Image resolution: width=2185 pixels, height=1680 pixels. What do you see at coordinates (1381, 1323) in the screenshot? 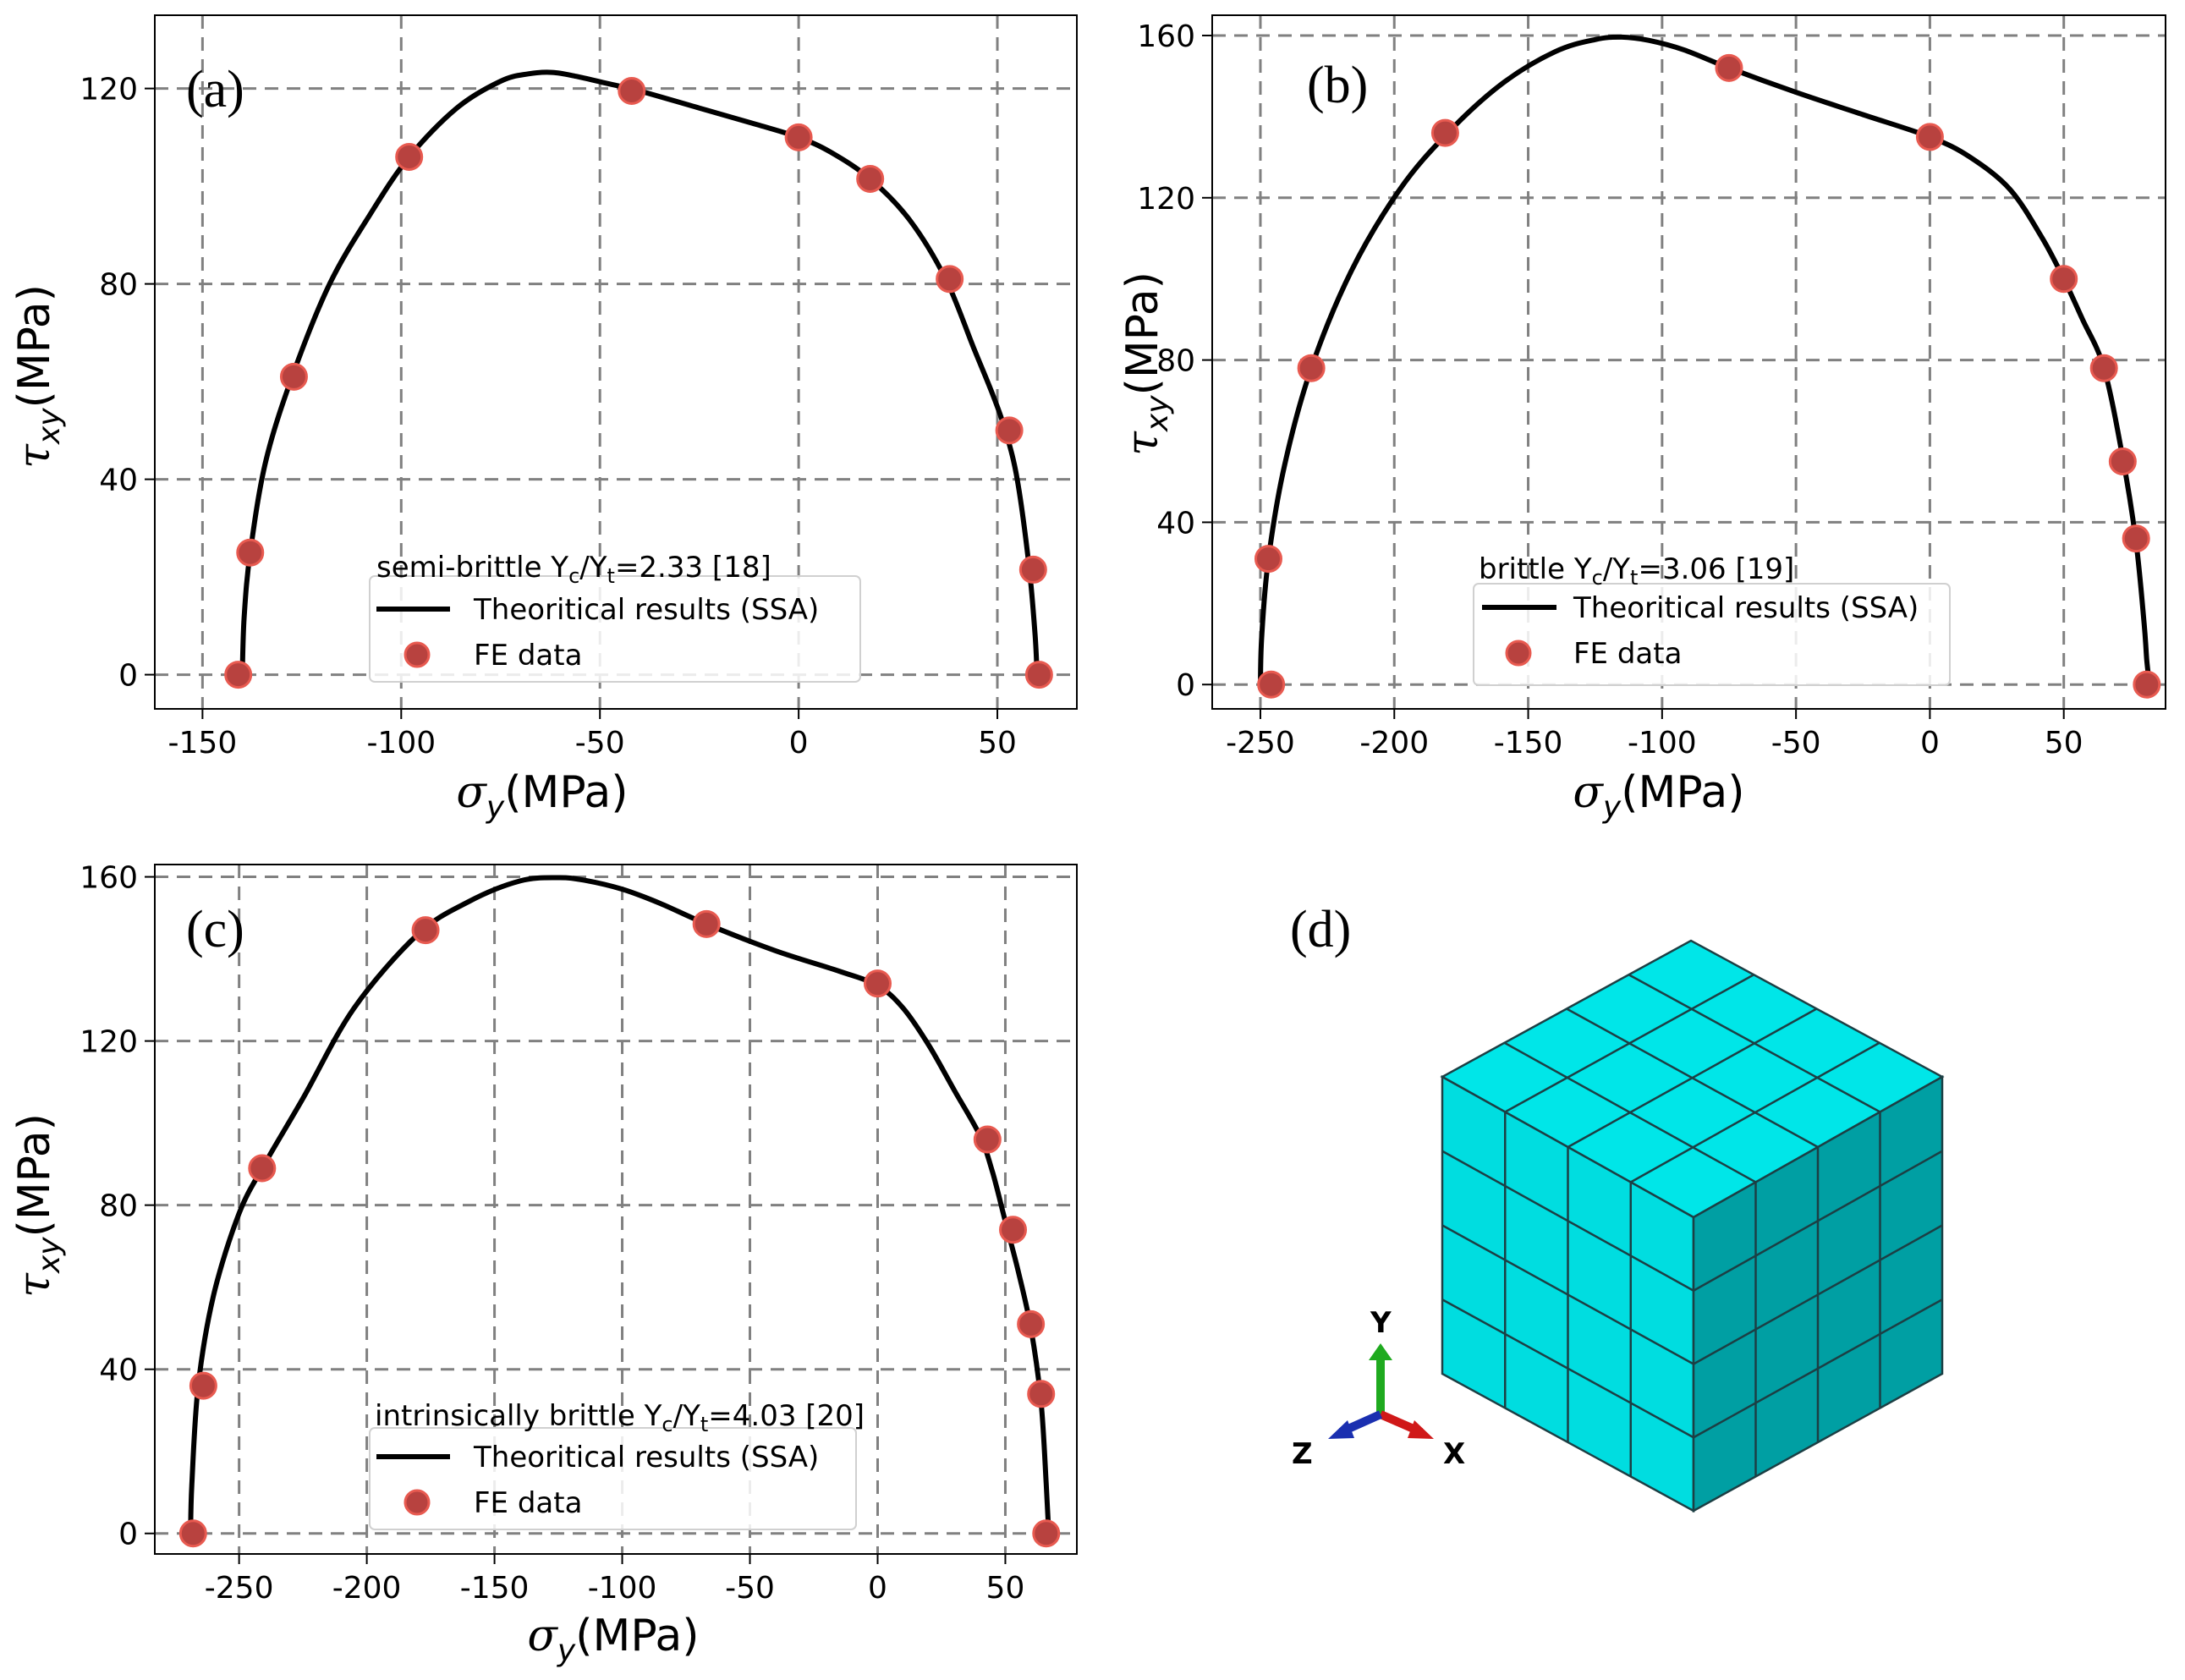
I see `triad-y-label: Y` at bounding box center [1381, 1323].